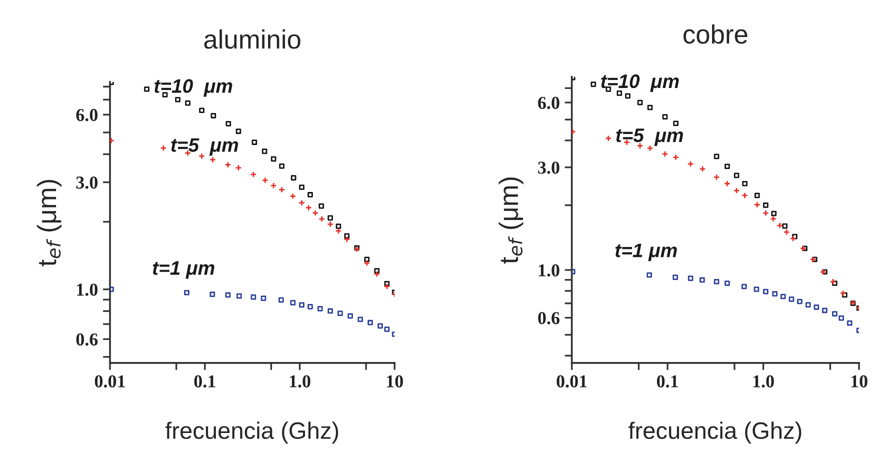 Image resolution: width=873 pixels, height=460 pixels. Describe the element at coordinates (252, 39) in the screenshot. I see `chart-title: aluminio` at that location.